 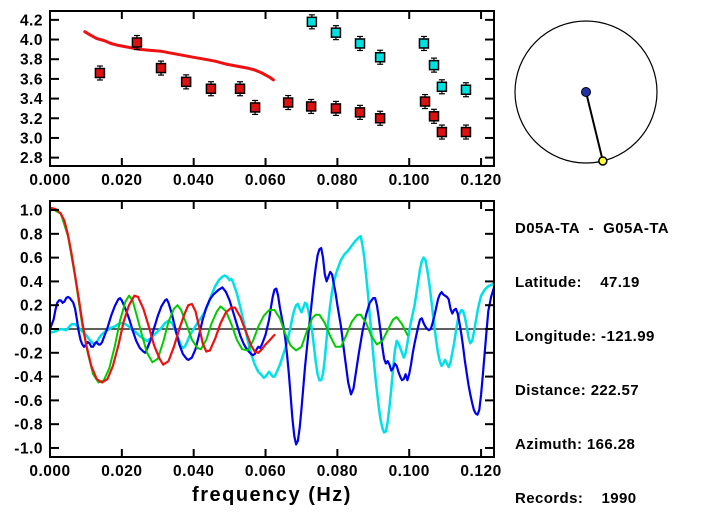 I want to click on latitude-row: Latitude: 47.19, so click(x=592, y=283).